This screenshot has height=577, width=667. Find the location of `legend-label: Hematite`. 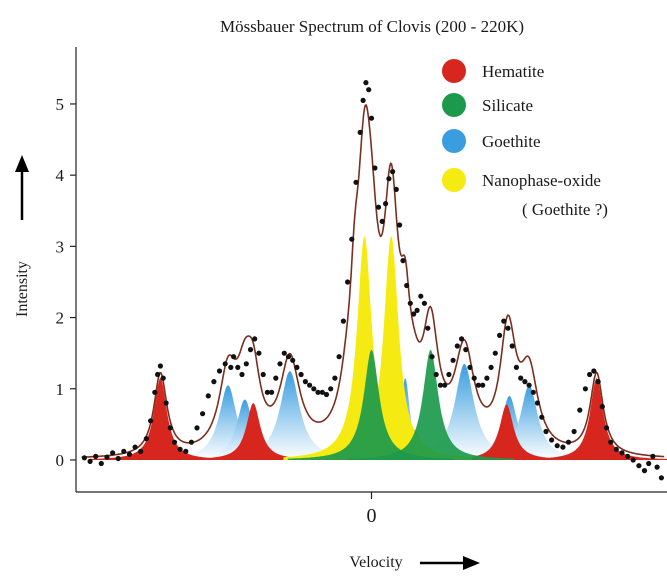

legend-label: Hematite is located at coordinates (513, 71).